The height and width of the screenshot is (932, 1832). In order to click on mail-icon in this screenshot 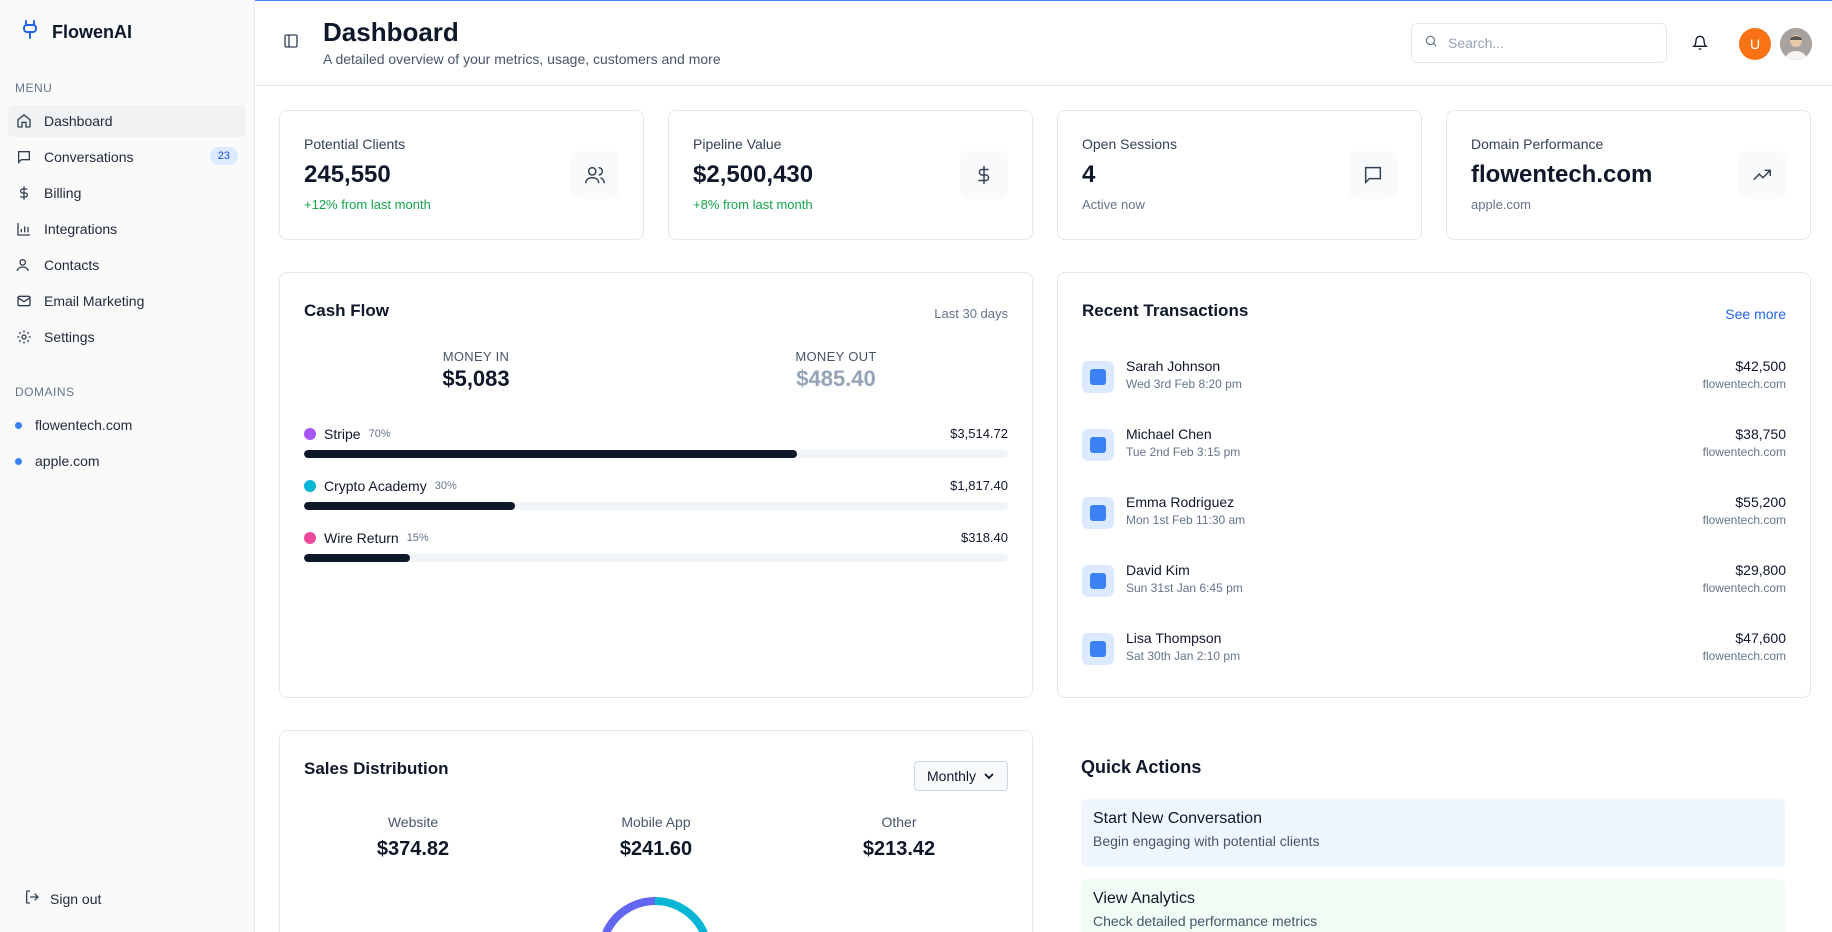, I will do `click(30, 301)`.